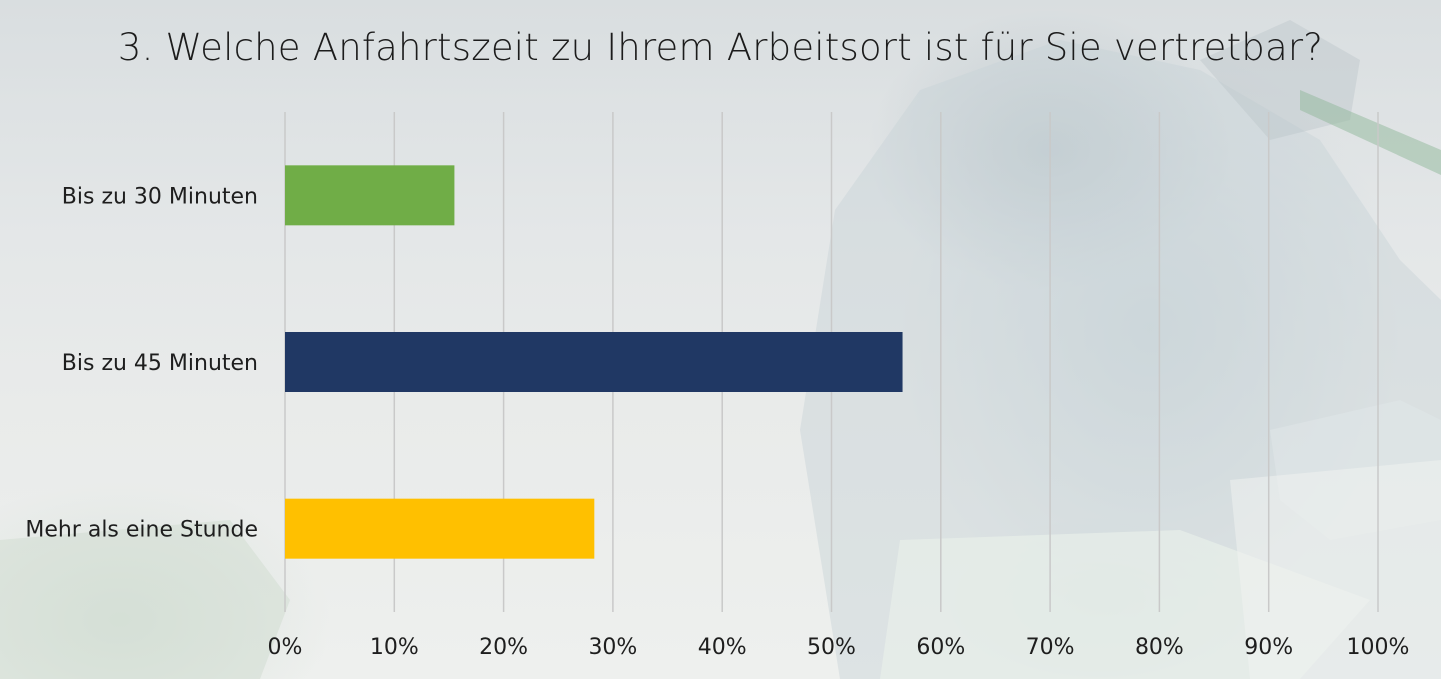 The height and width of the screenshot is (679, 1441). What do you see at coordinates (141, 530) in the screenshot?
I see `category-label: Mehr als eine Stunde` at bounding box center [141, 530].